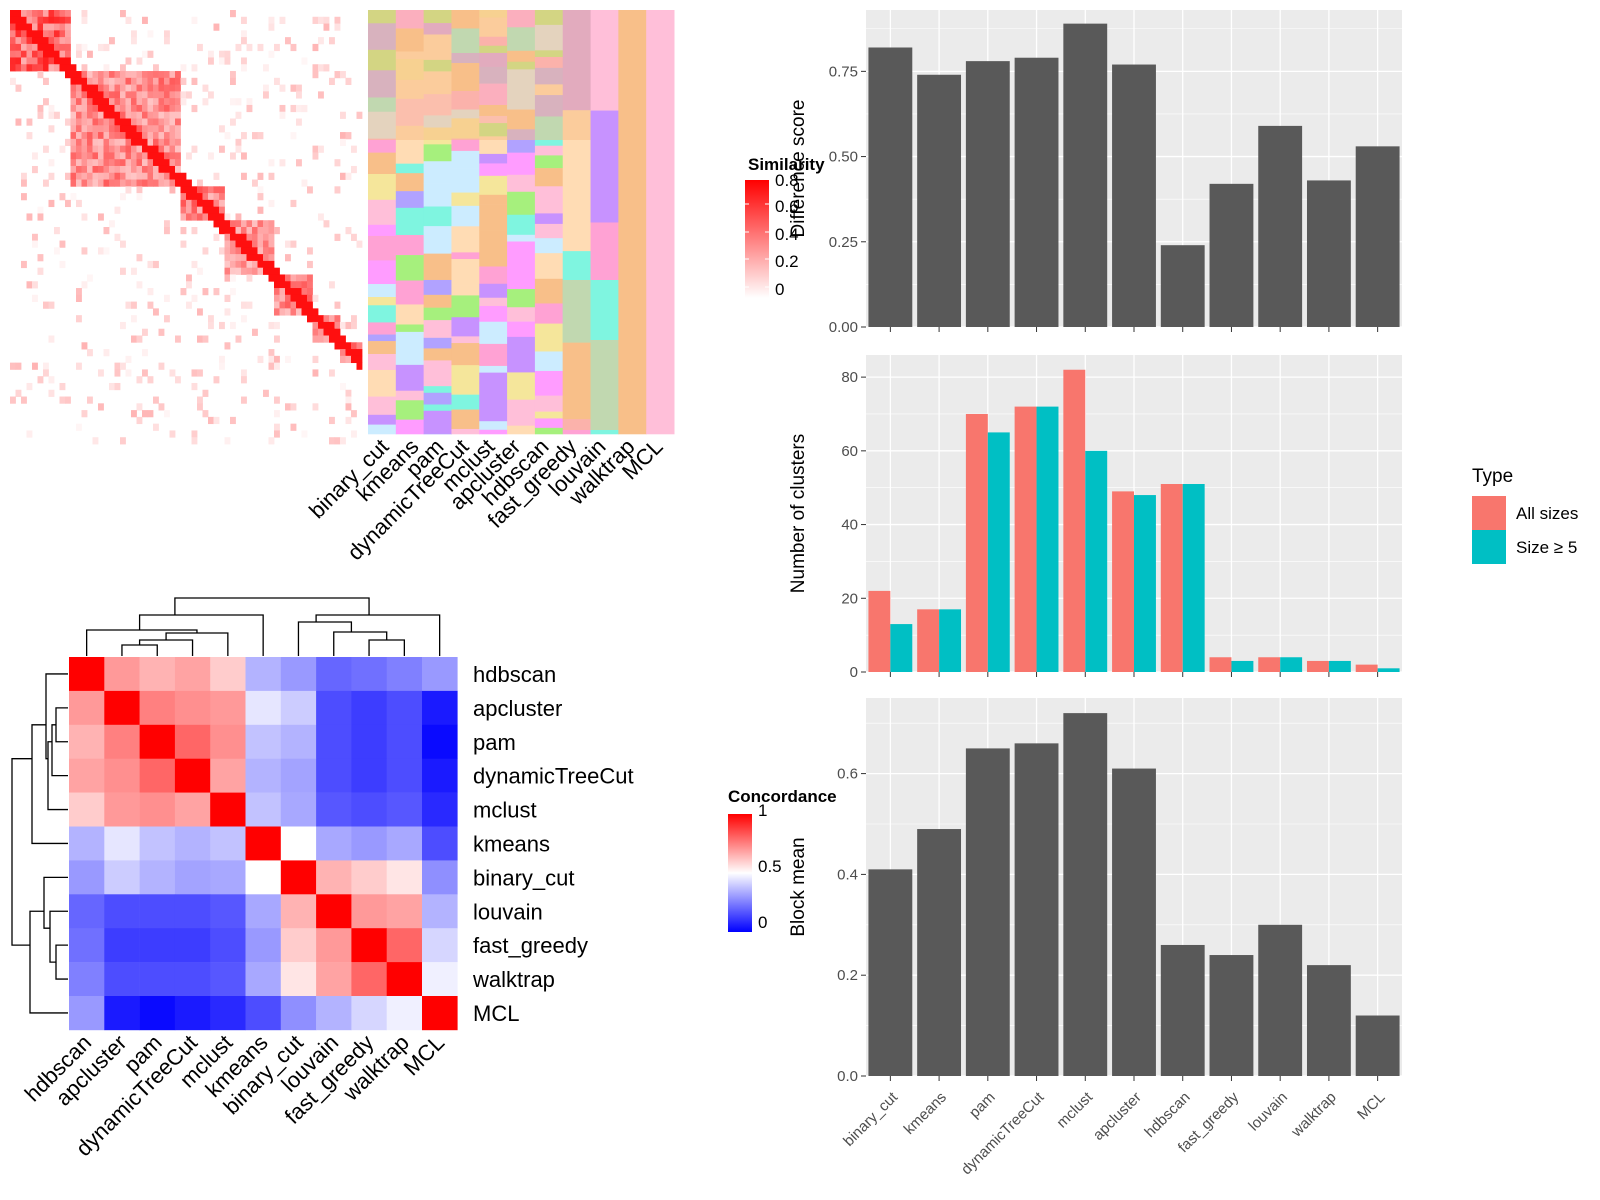 The height and width of the screenshot is (1200, 1600). Describe the element at coordinates (1268, 1112) in the screenshot. I see `x-tick-label: louvain` at that location.